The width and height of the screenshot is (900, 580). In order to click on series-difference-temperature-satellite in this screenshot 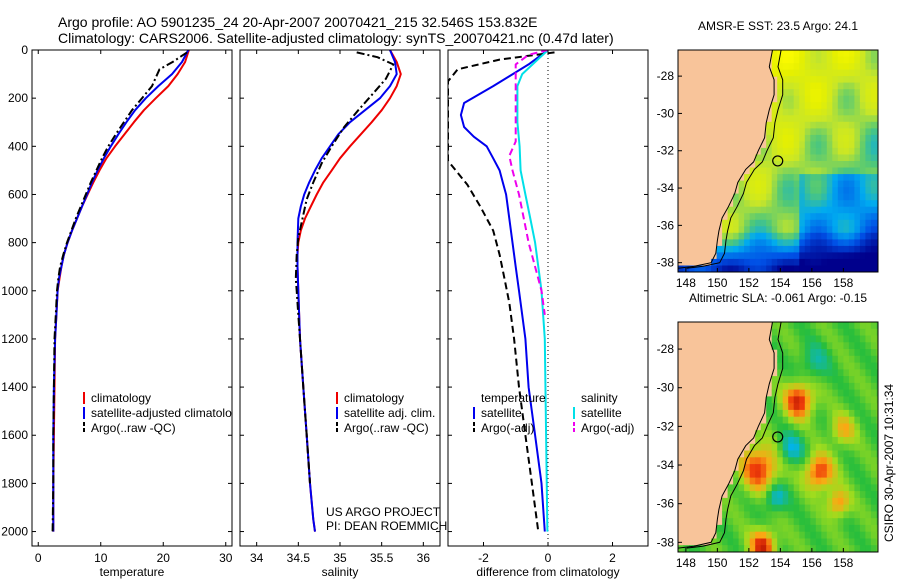, I will do `click(504, 291)`.